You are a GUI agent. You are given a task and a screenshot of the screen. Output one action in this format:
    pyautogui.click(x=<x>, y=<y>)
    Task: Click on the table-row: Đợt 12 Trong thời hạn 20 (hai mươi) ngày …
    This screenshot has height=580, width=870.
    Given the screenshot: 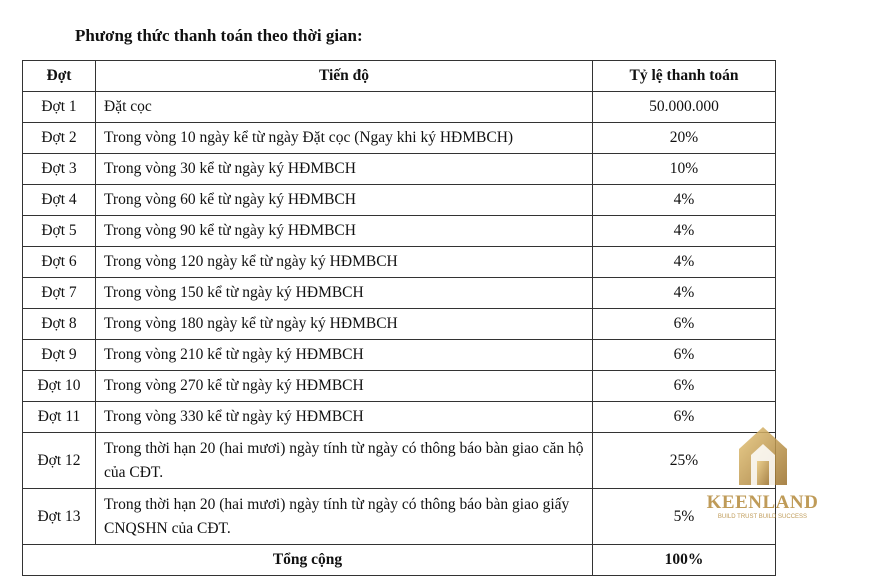 What is the action you would take?
    pyautogui.click(x=399, y=460)
    